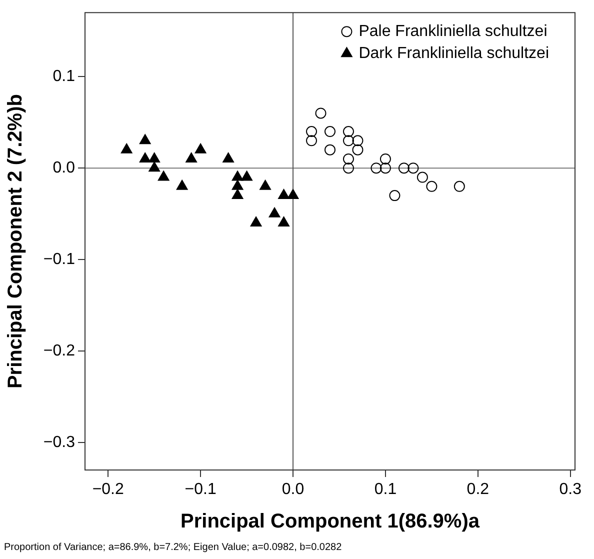 Image resolution: width=594 pixels, height=559 pixels. I want to click on y-tick-label: −0.1, so click(59, 259).